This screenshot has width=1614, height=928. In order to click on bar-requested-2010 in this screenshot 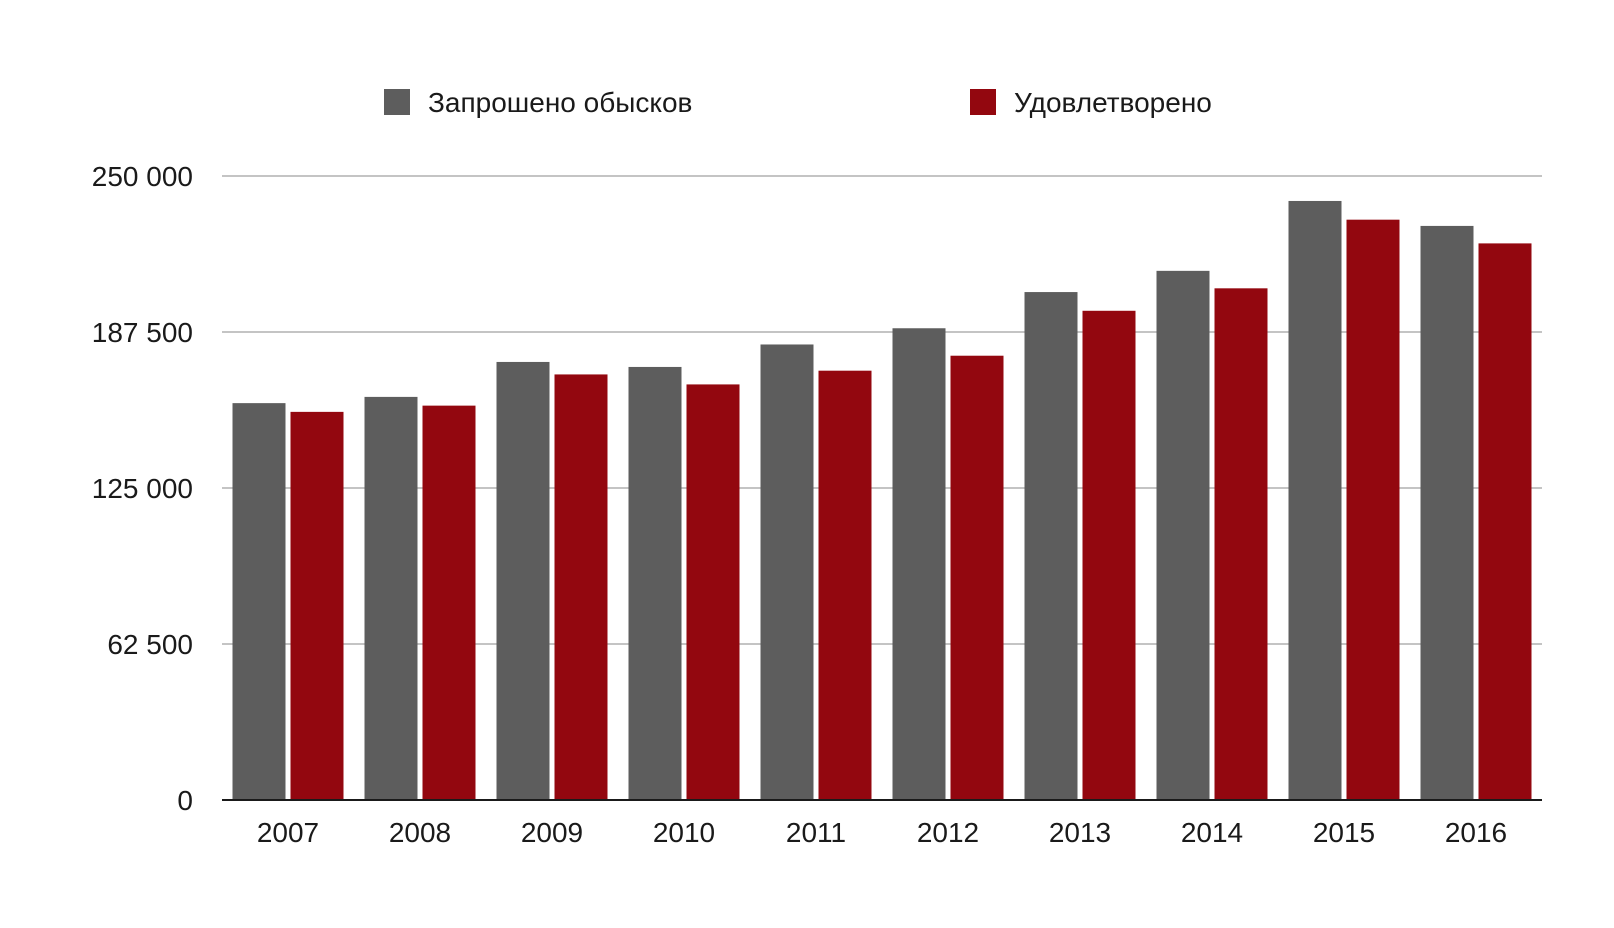, I will do `click(655, 583)`.